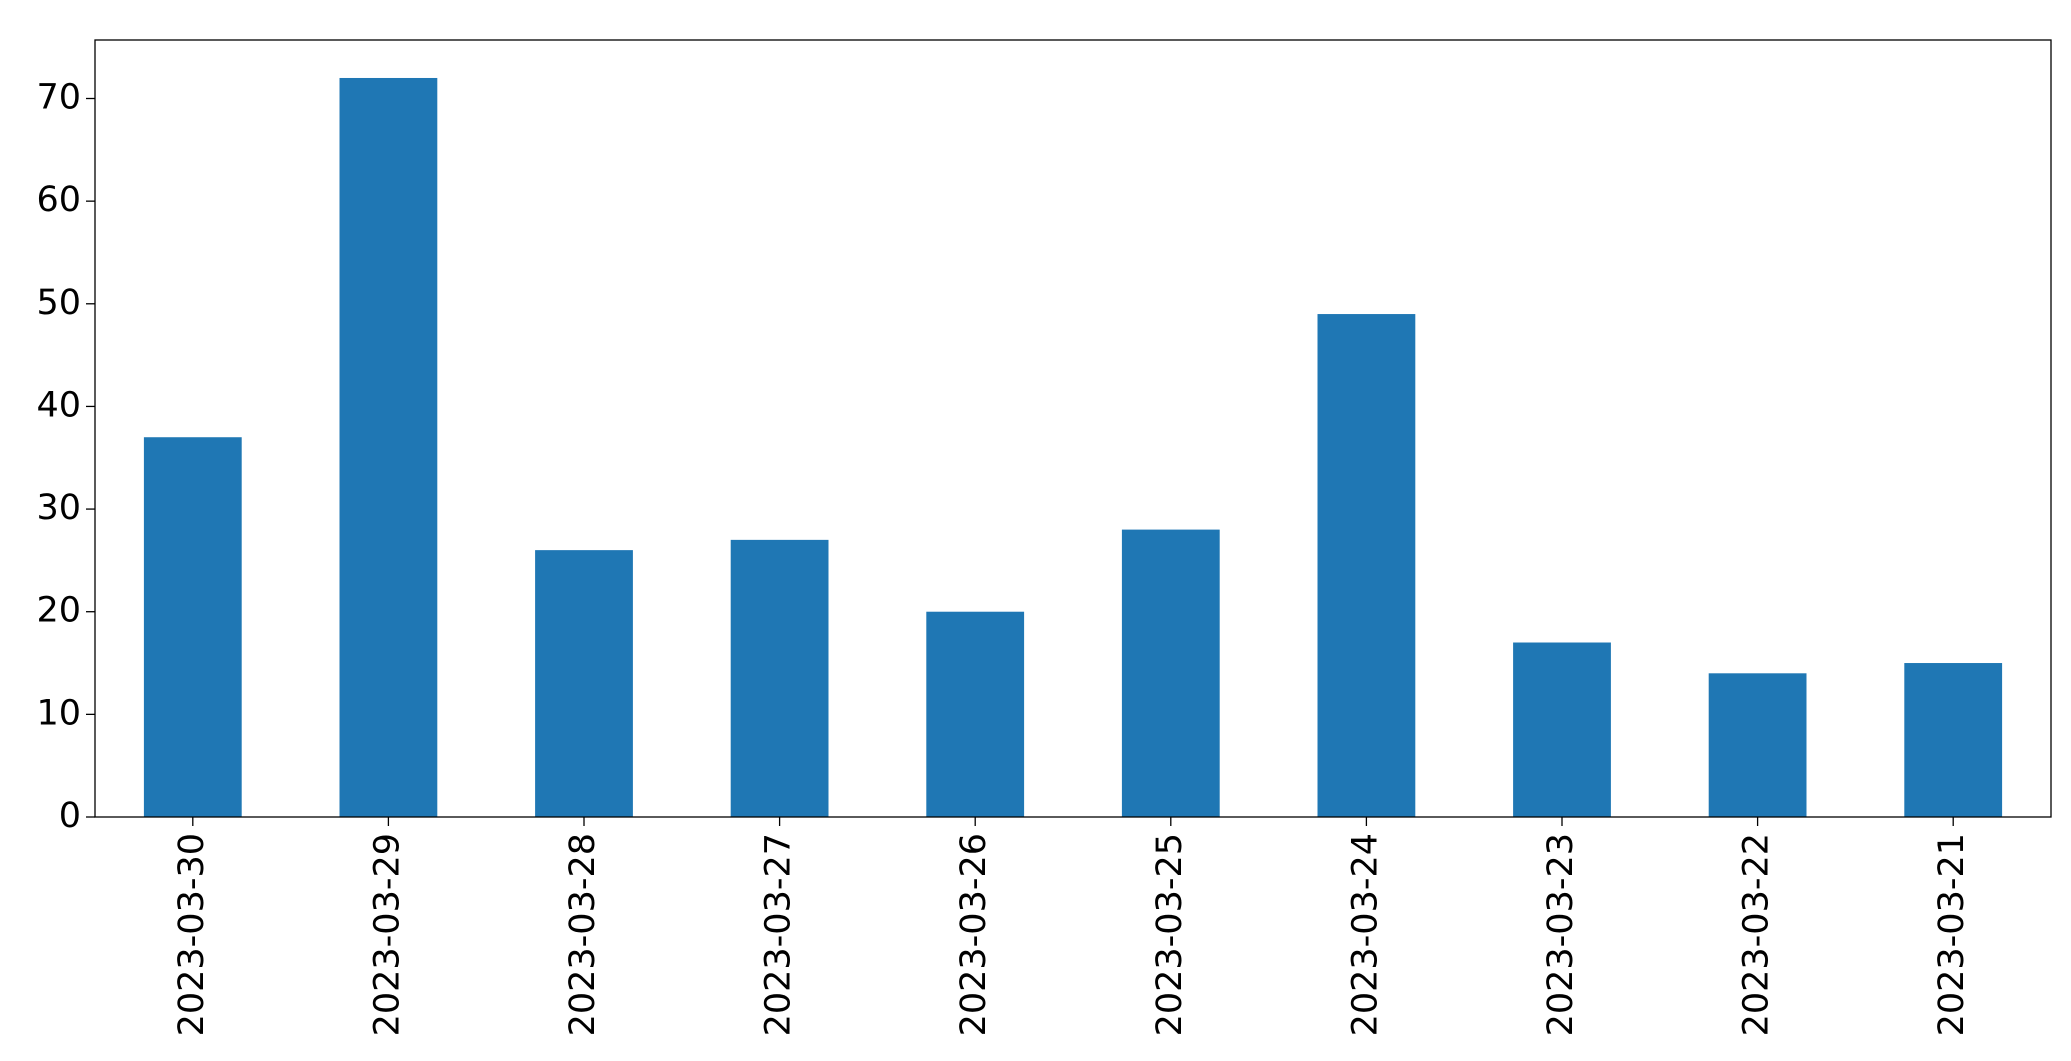 The height and width of the screenshot is (1061, 2071). What do you see at coordinates (1365, 934) in the screenshot?
I see `x-tick-label: 2023-03-24` at bounding box center [1365, 934].